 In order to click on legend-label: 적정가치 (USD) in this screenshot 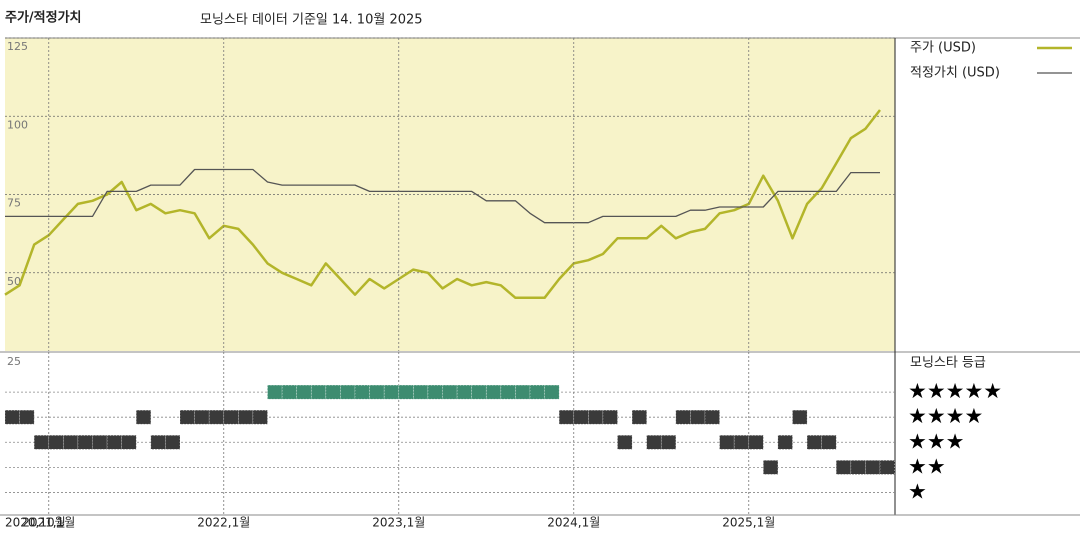, I will do `click(955, 73)`.